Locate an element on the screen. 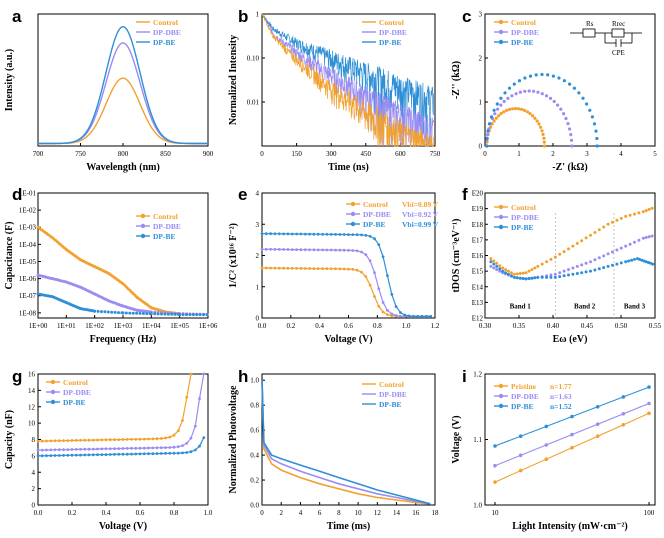 The width and height of the screenshot is (664, 538). panel-label: c is located at coordinates (466, 16).